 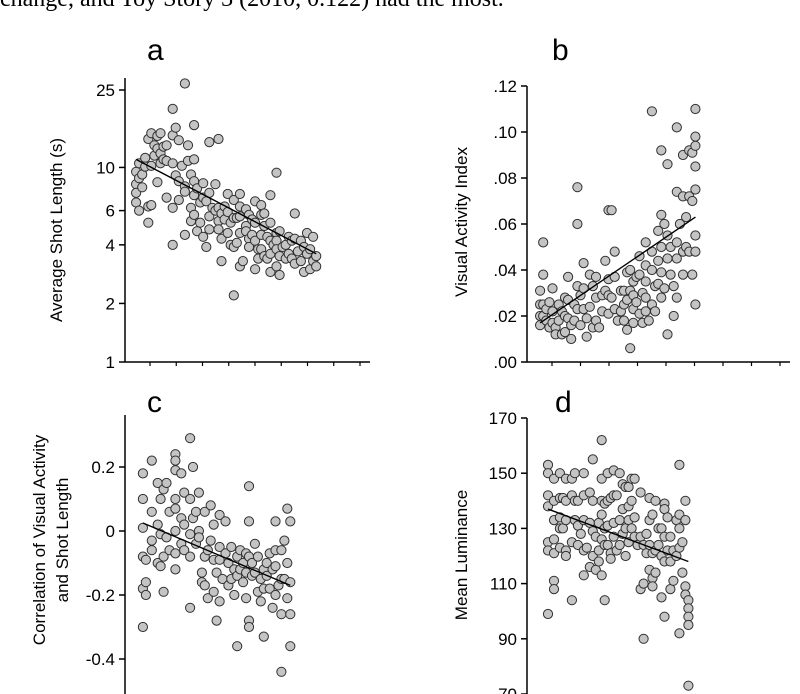 What do you see at coordinates (39, 539) in the screenshot?
I see `panel-c-ylabel-line1: Correlation of Visual Activity` at bounding box center [39, 539].